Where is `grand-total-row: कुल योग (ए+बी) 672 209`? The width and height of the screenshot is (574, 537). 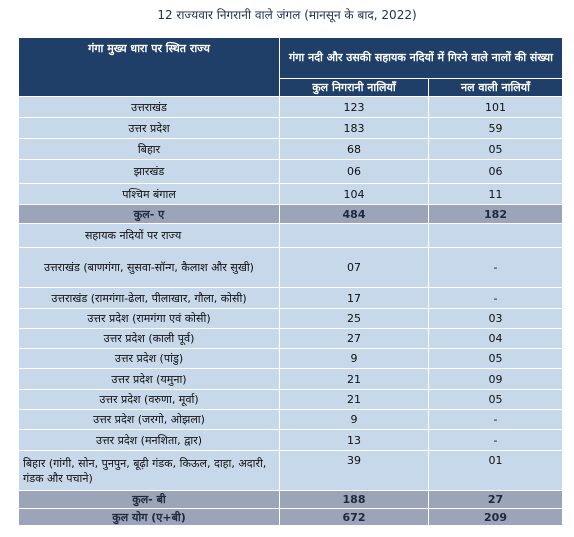 grand-total-row: कुल योग (ए+बी) 672 209 is located at coordinates (291, 517).